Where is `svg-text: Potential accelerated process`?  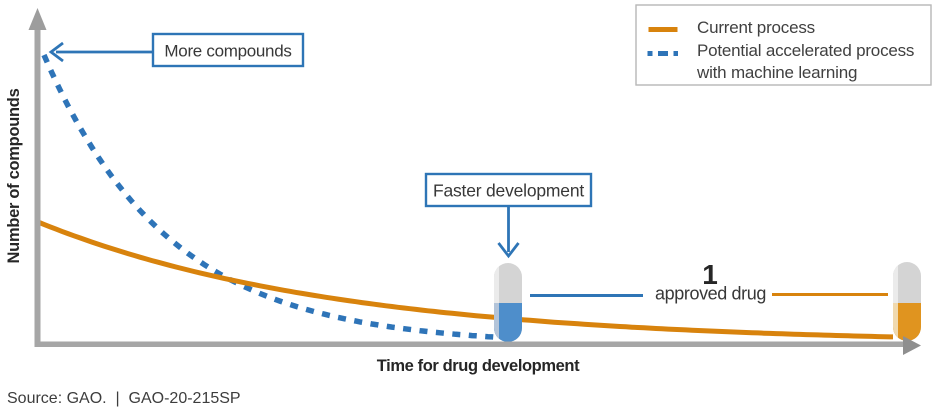 svg-text: Potential accelerated process is located at coordinates (805, 50).